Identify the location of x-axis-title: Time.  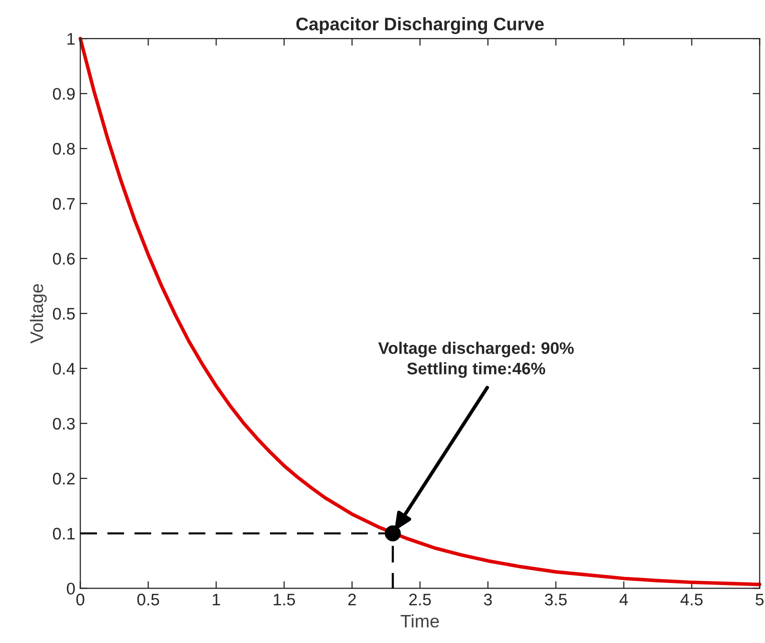
(419, 621).